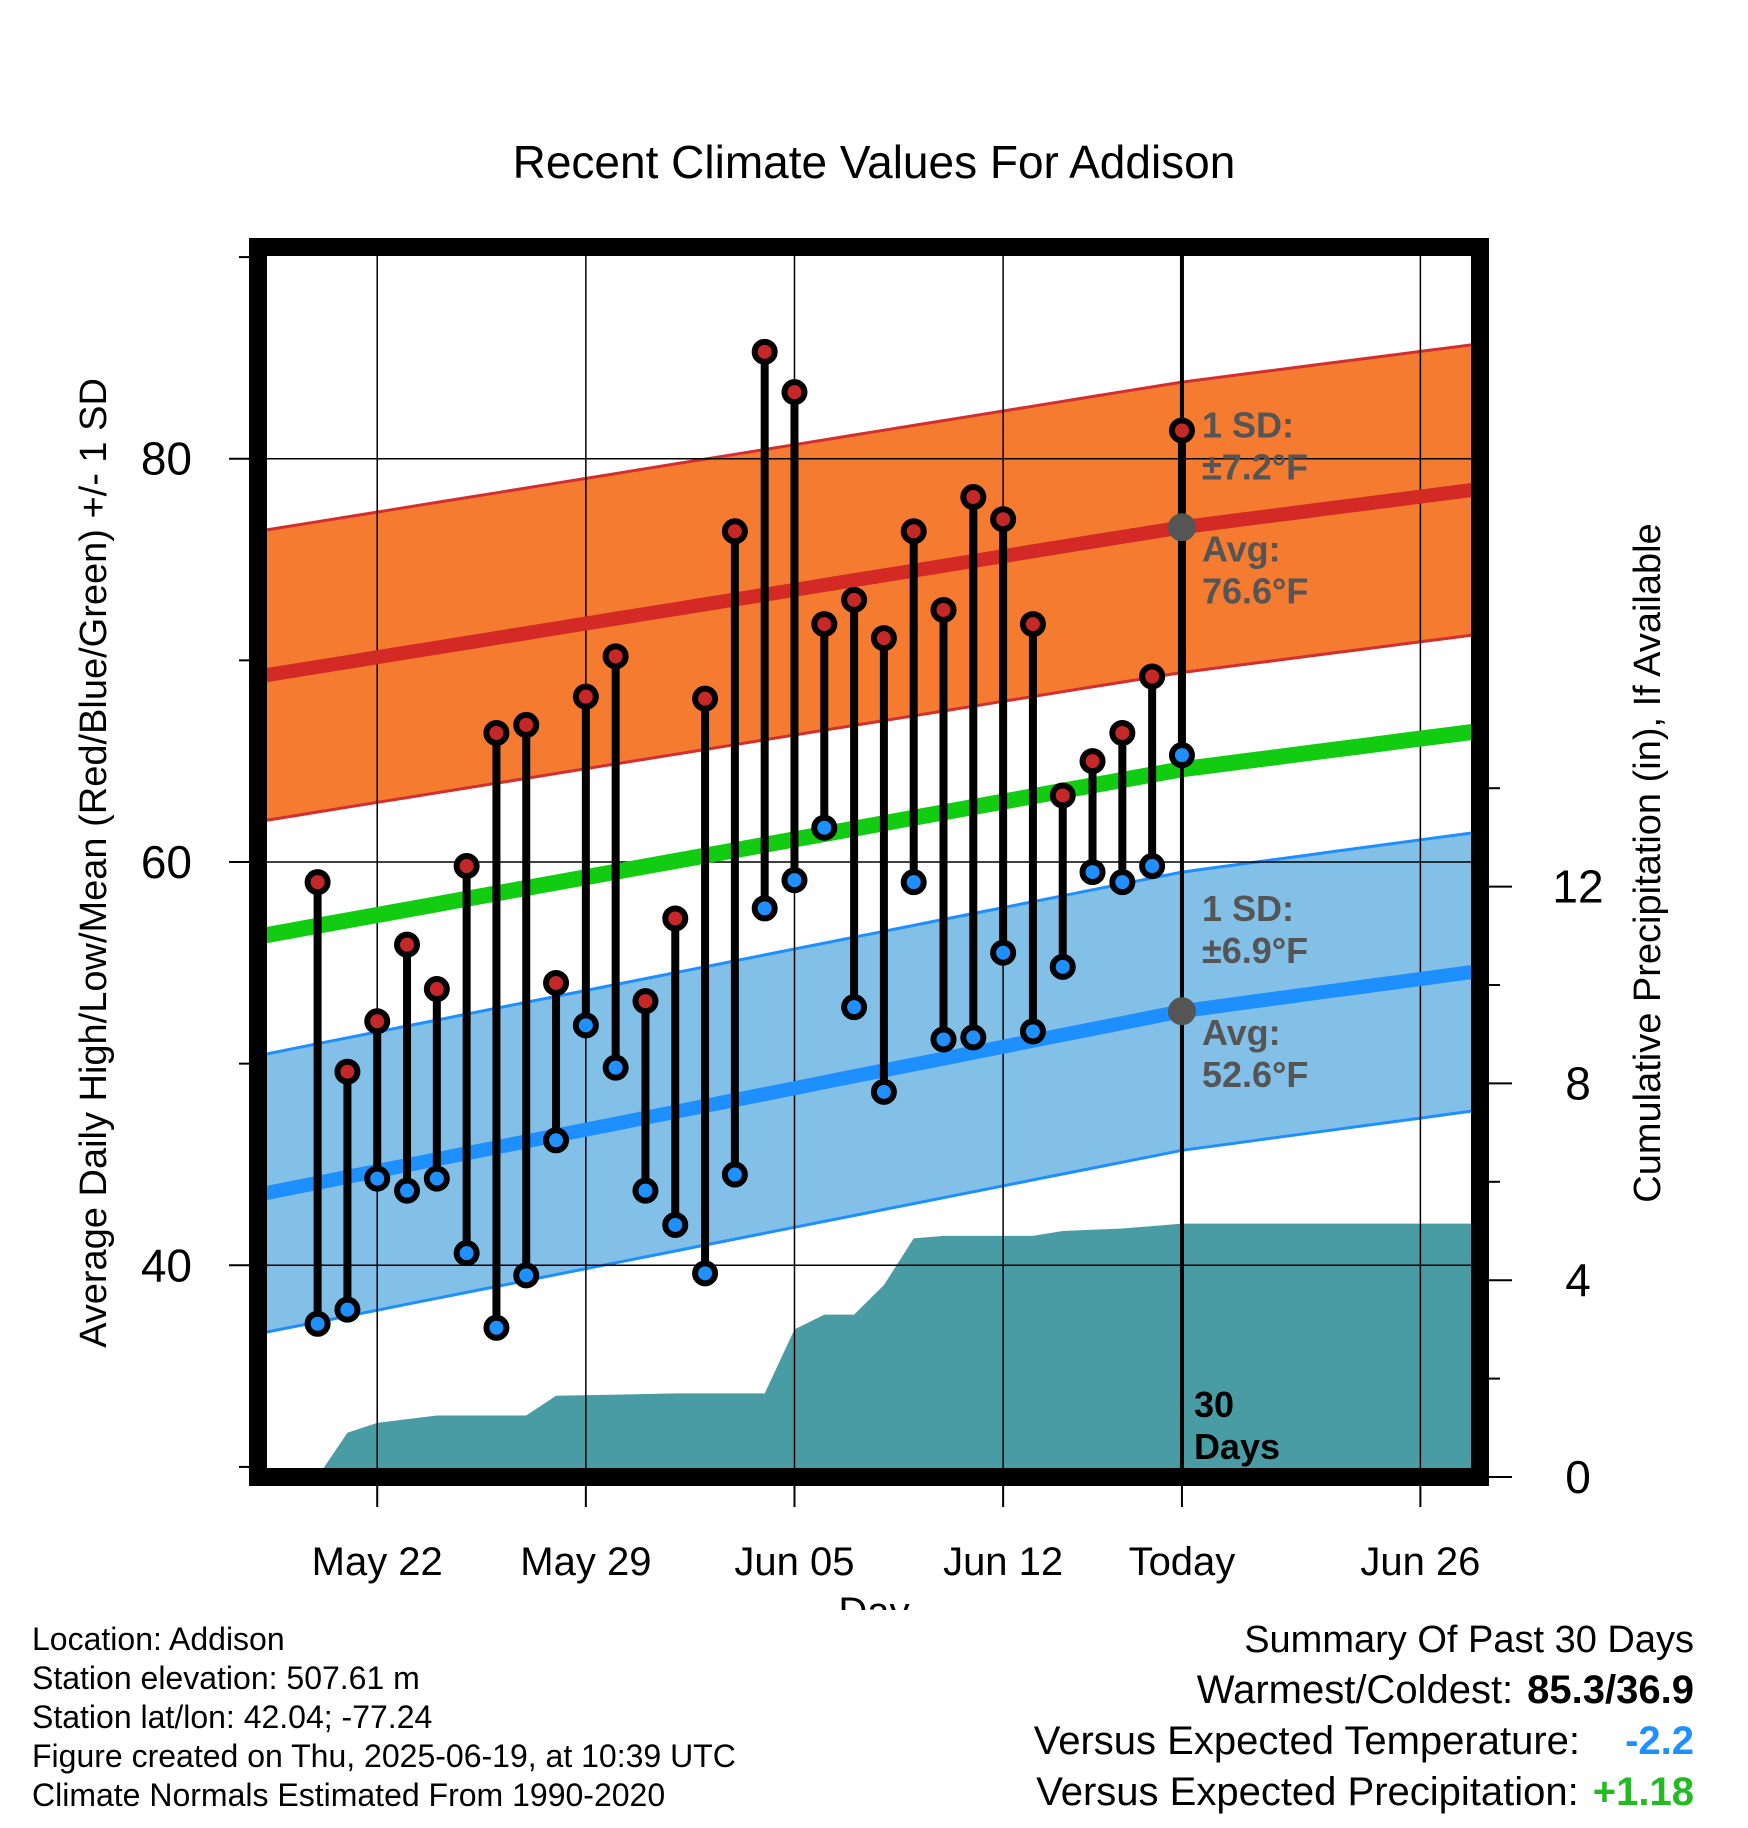 This screenshot has width=1748, height=1828. I want to click on info-normals: Climate Normals Estimated From 1990-2020, so click(349, 1795).